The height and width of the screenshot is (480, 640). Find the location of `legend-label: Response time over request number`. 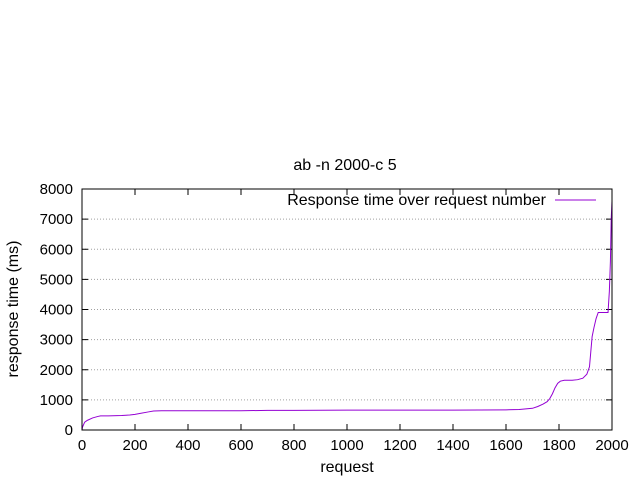

legend-label: Response time over request number is located at coordinates (416, 200).